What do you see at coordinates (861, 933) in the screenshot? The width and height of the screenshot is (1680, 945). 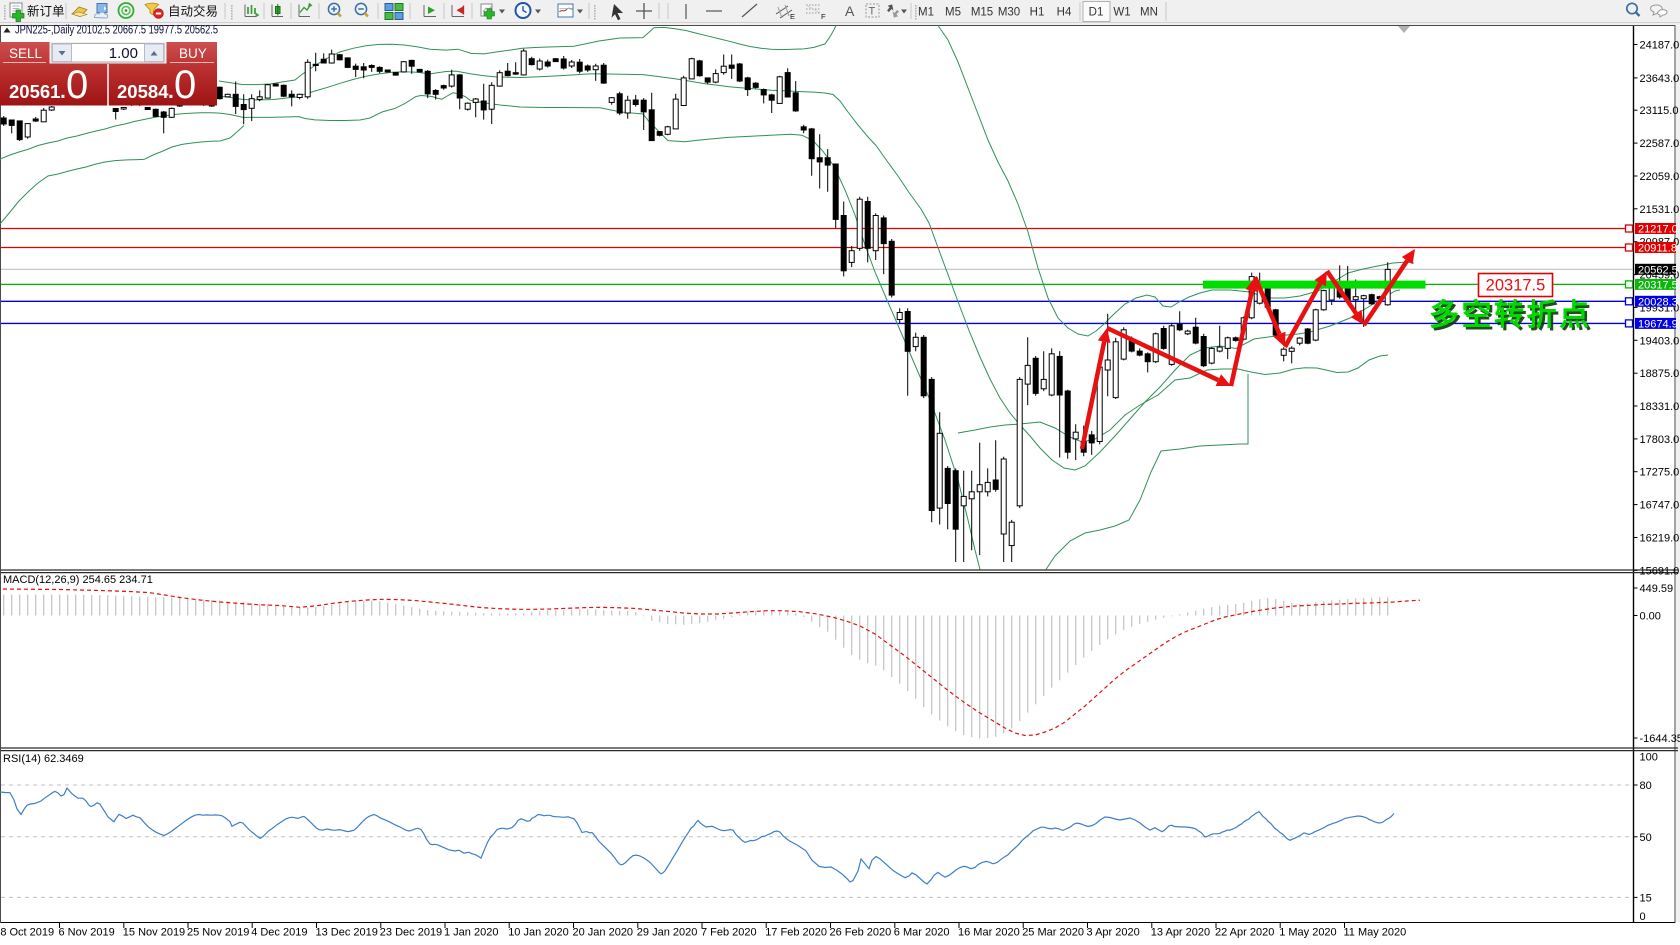 I see `svg-text: 26 Feb 2020` at bounding box center [861, 933].